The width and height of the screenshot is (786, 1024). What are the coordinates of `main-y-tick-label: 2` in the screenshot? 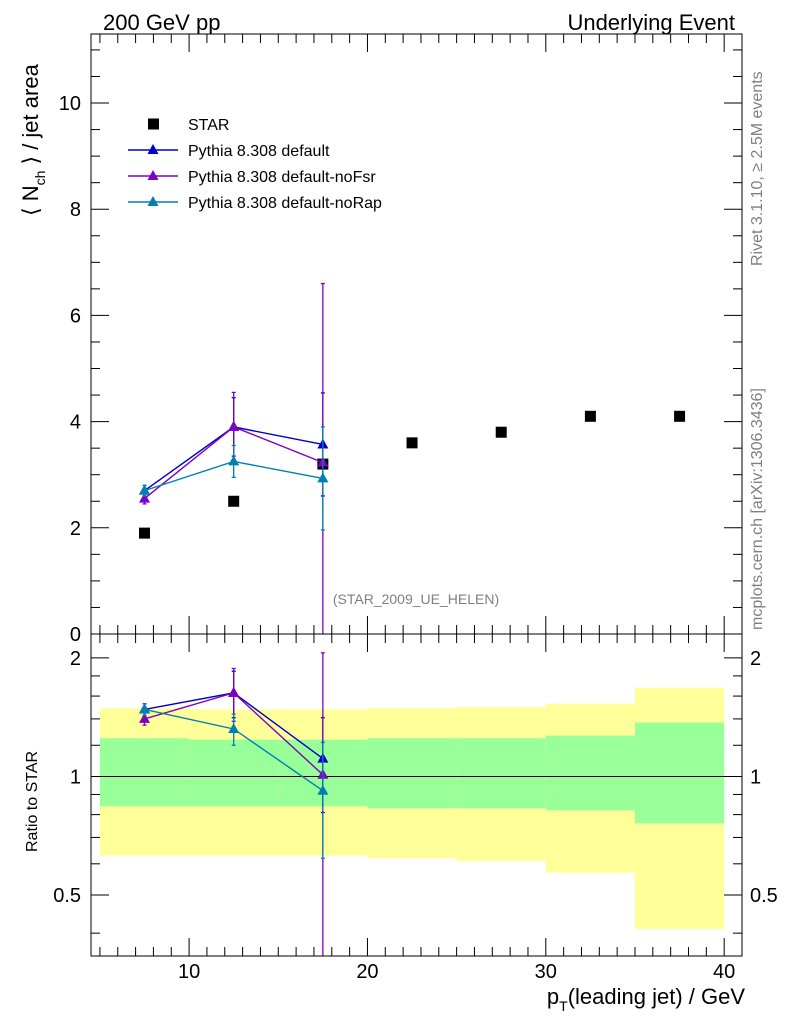 It's located at (75, 529).